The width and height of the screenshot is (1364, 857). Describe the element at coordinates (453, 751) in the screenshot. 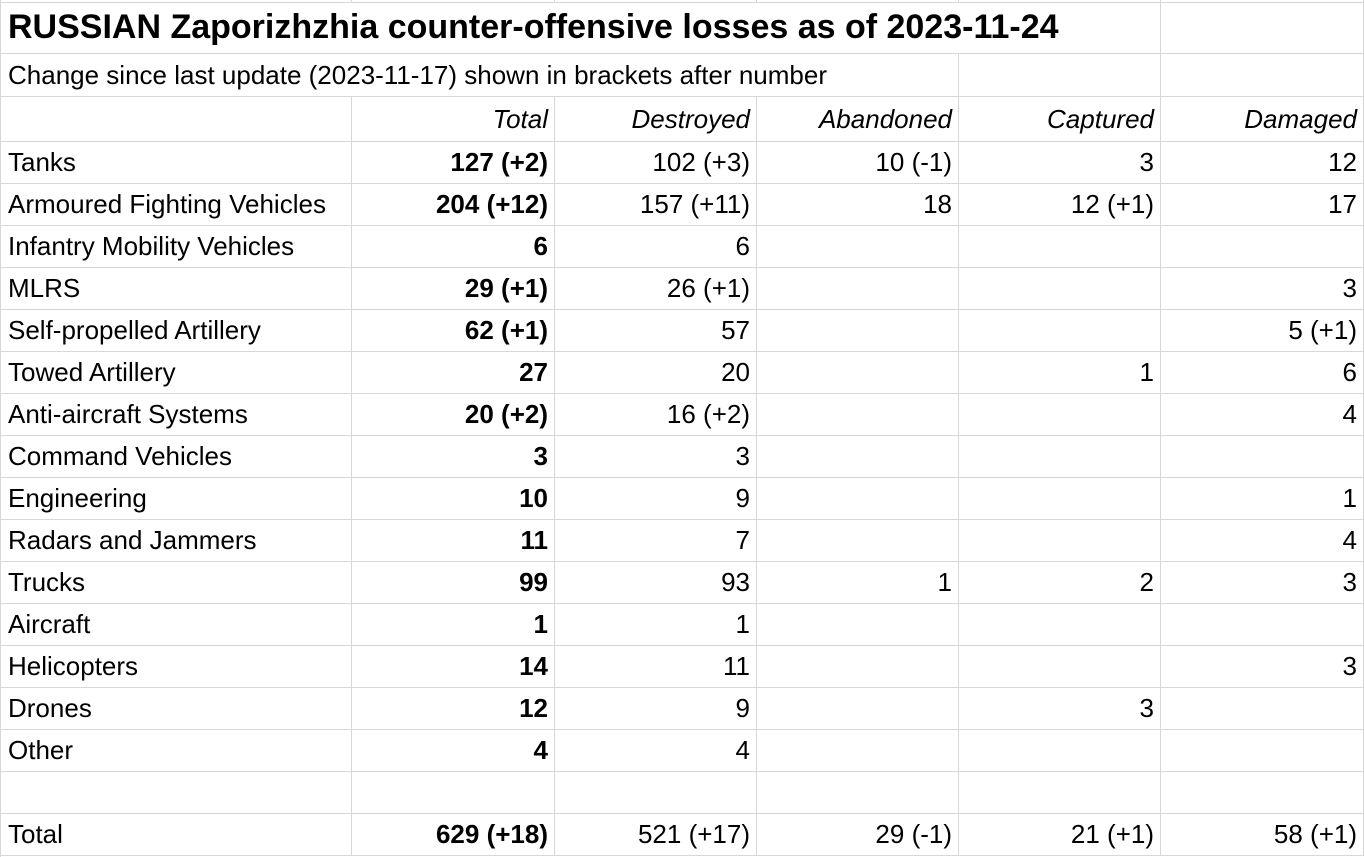

I see `total-cell: 4` at that location.